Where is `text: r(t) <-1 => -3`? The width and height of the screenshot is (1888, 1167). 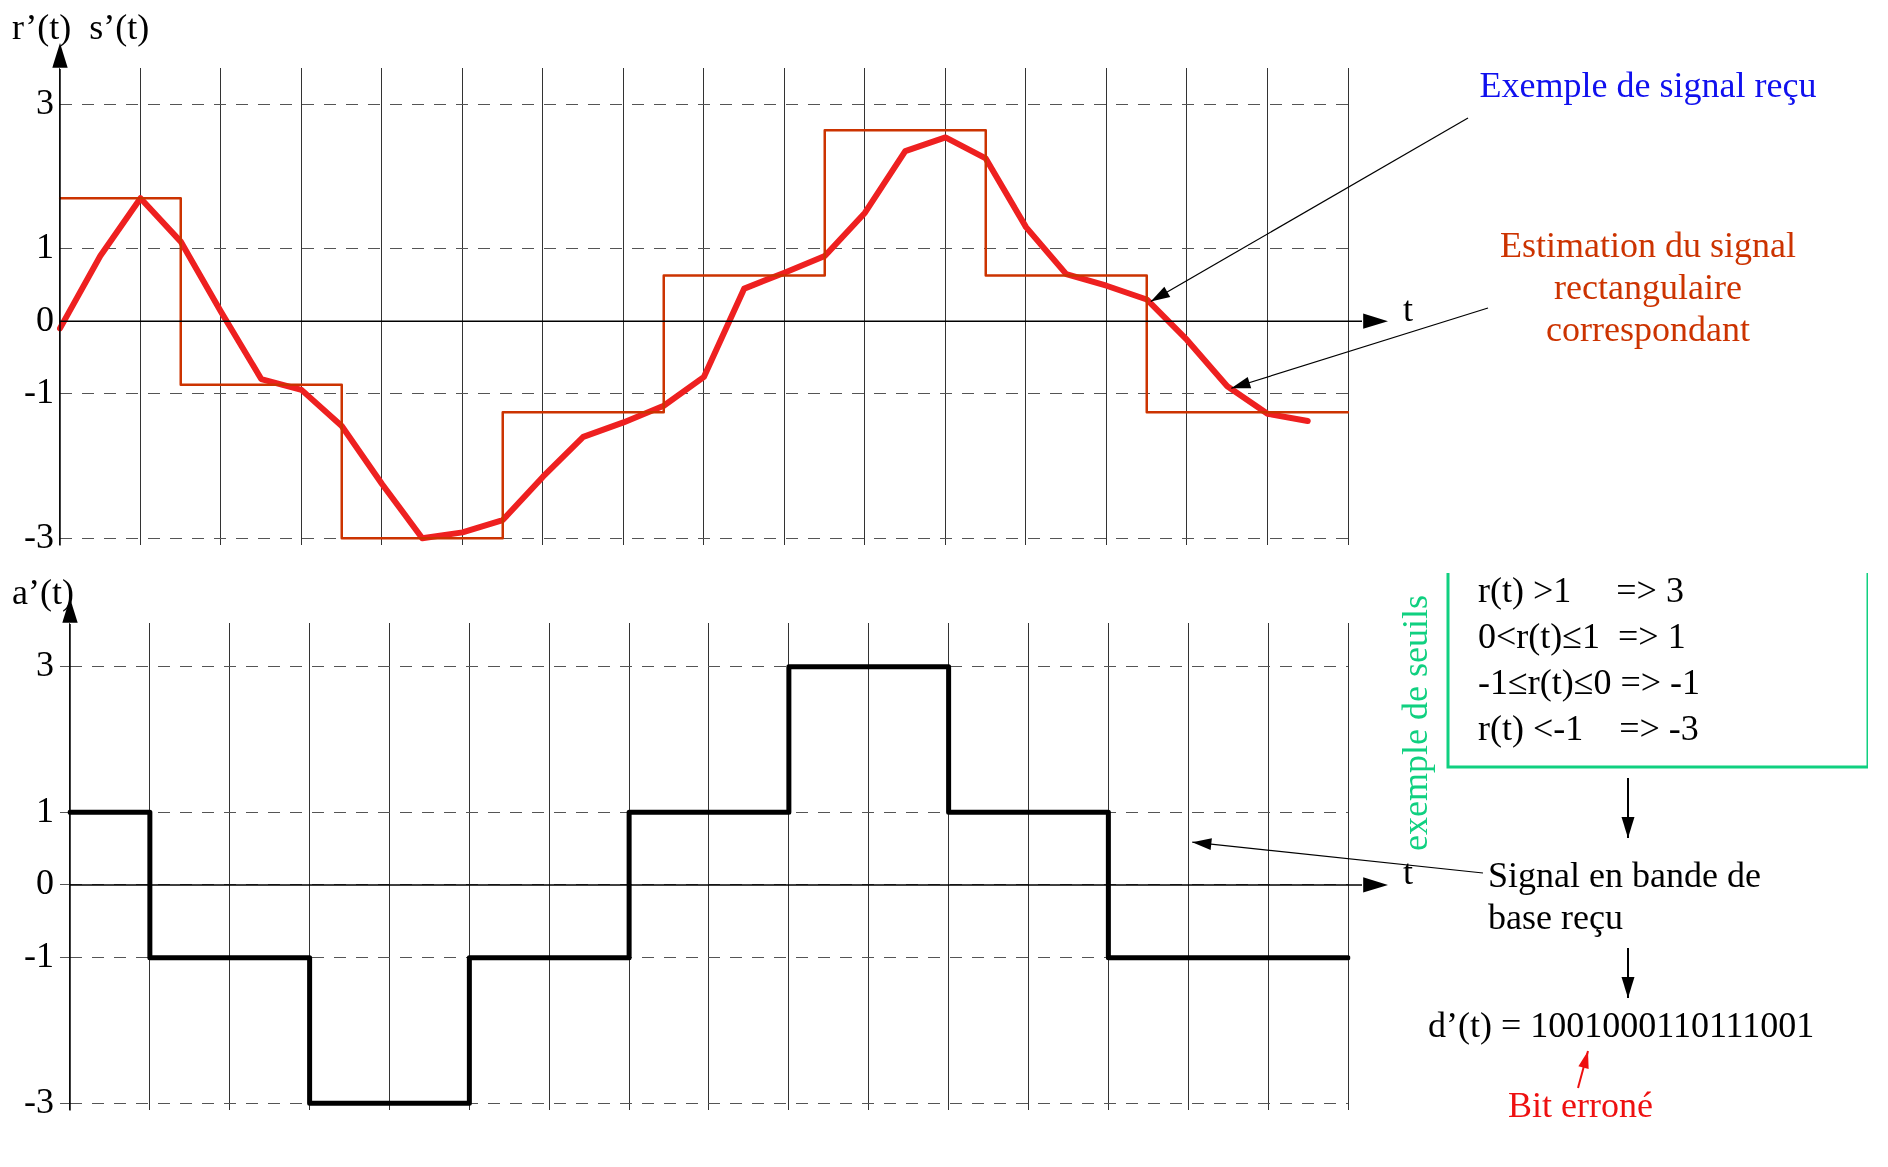 text: r(t) <-1 => -3 is located at coordinates (1588, 728).